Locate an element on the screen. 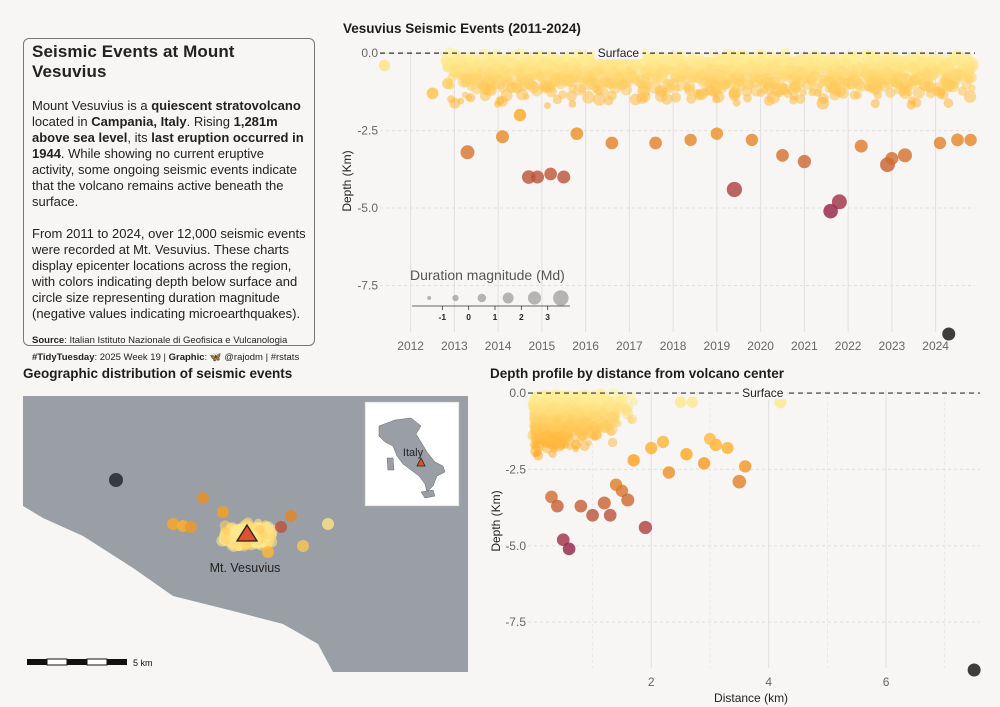 The height and width of the screenshot is (707, 1000). timeline-x-tick-label: 2013 is located at coordinates (454, 346).